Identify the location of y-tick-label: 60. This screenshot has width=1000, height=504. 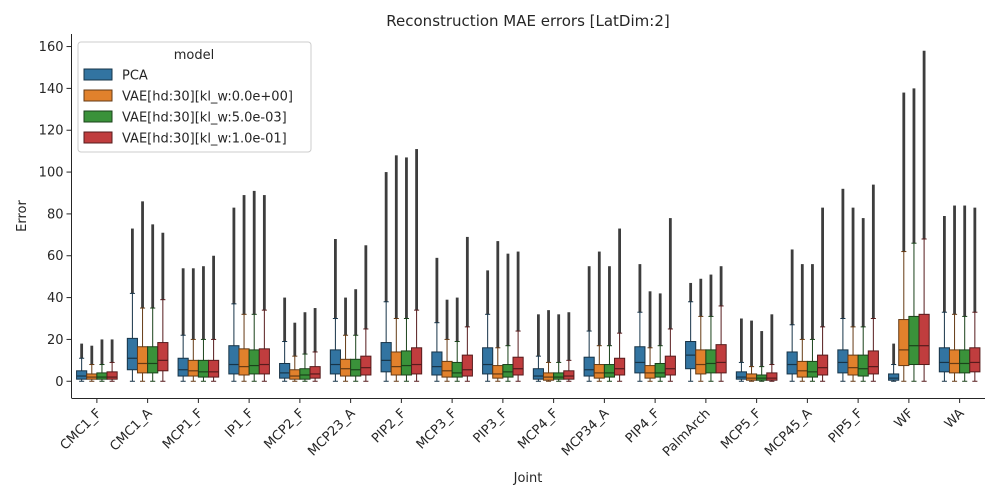
(55, 256).